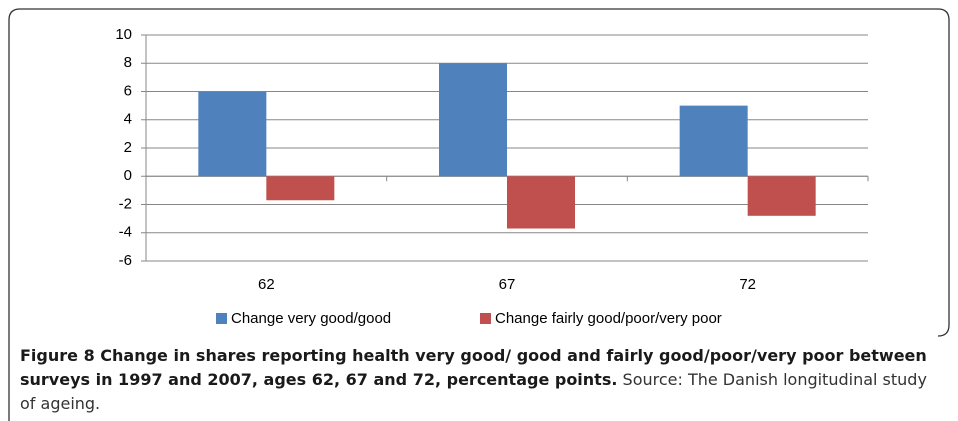 The image size is (958, 421). Describe the element at coordinates (311, 318) in the screenshot. I see `legend-label: Change very good/good` at that location.